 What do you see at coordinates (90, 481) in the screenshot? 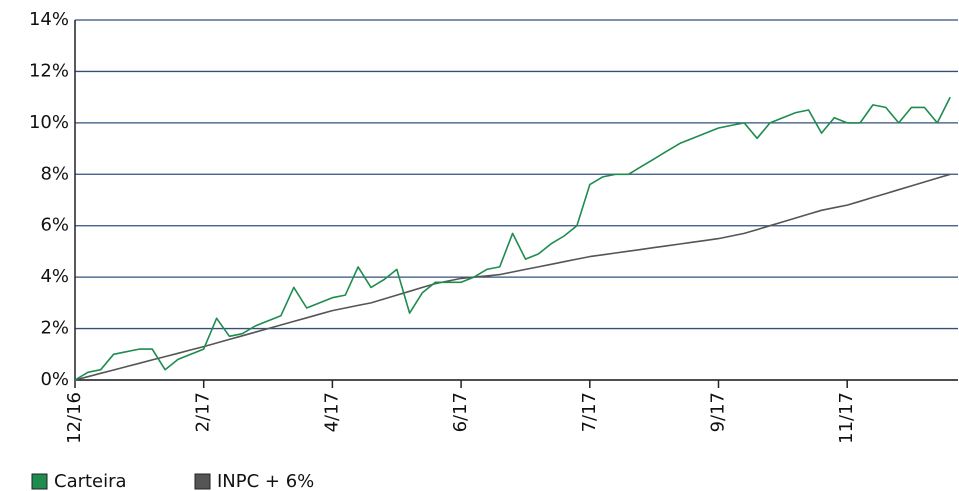
I see `legend-label: Carteira` at bounding box center [90, 481].